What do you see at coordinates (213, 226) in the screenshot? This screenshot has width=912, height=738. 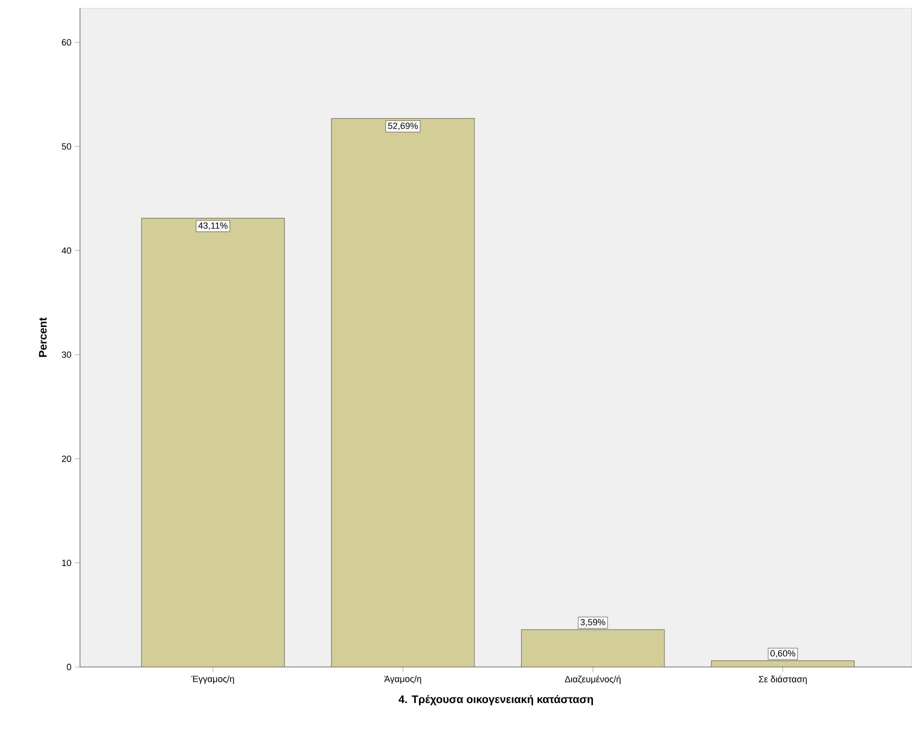 I see `data-label: 43,11%` at bounding box center [213, 226].